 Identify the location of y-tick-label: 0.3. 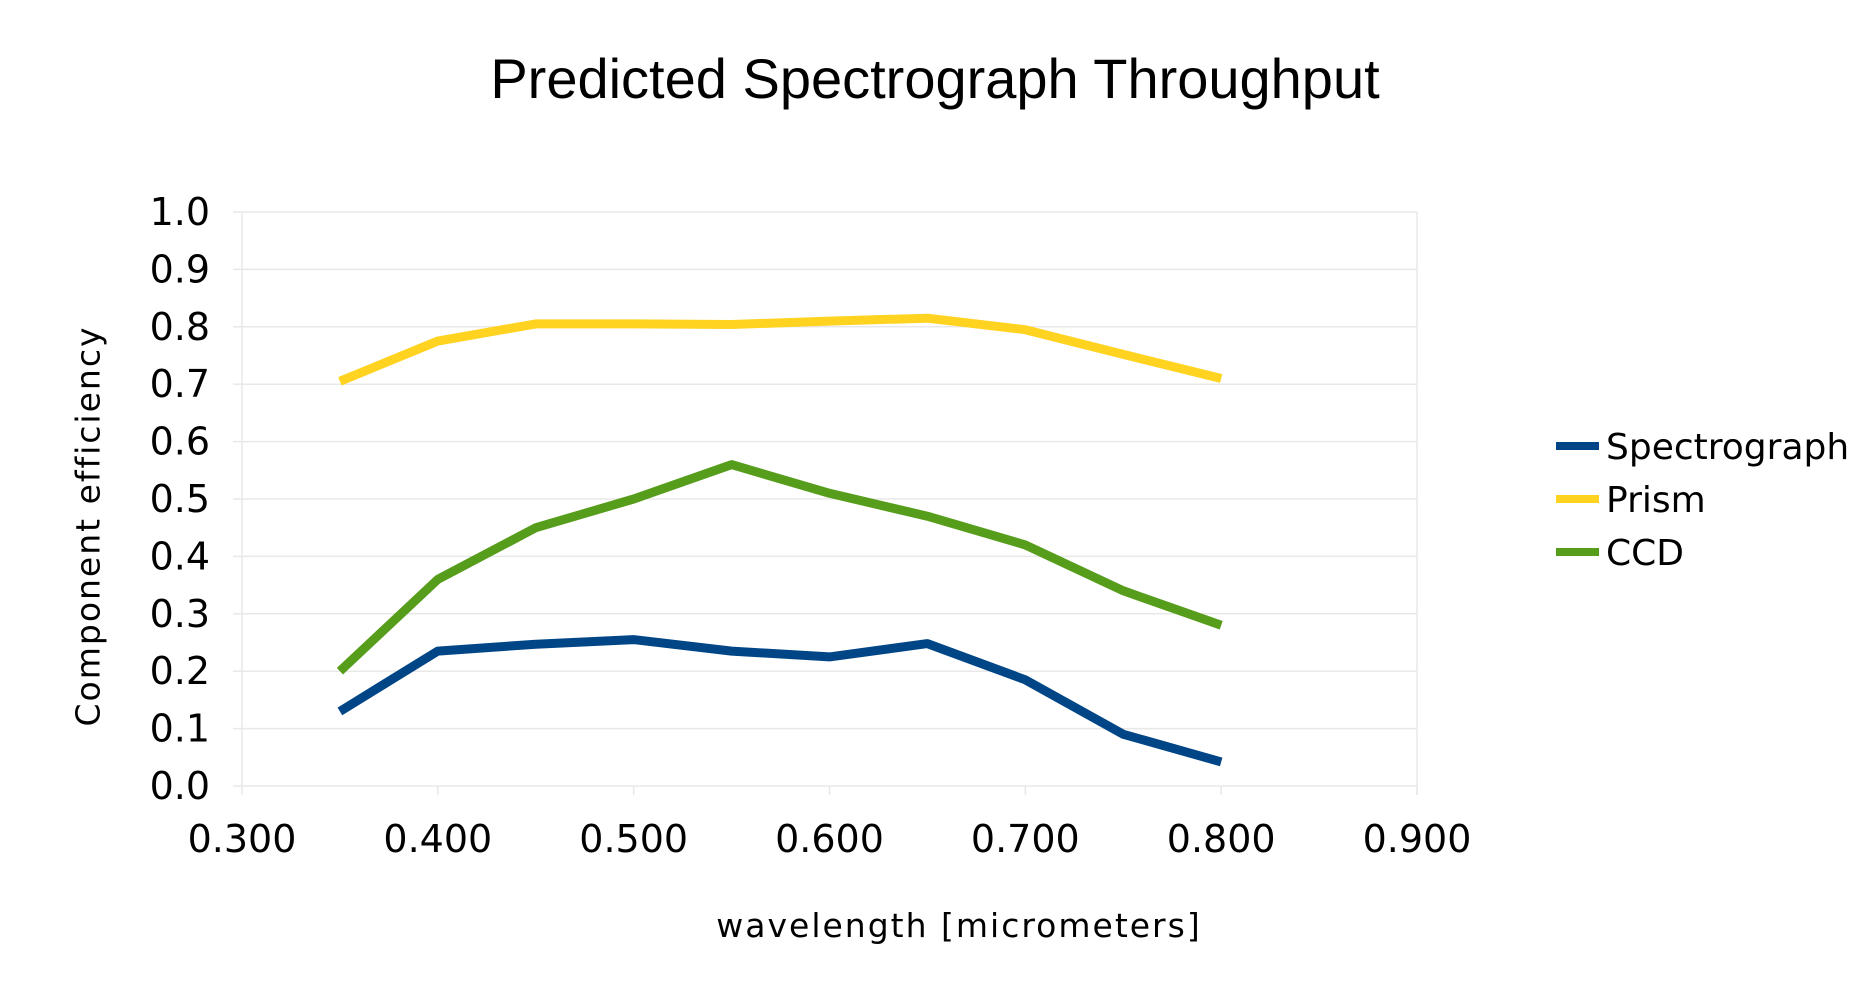
(180, 614).